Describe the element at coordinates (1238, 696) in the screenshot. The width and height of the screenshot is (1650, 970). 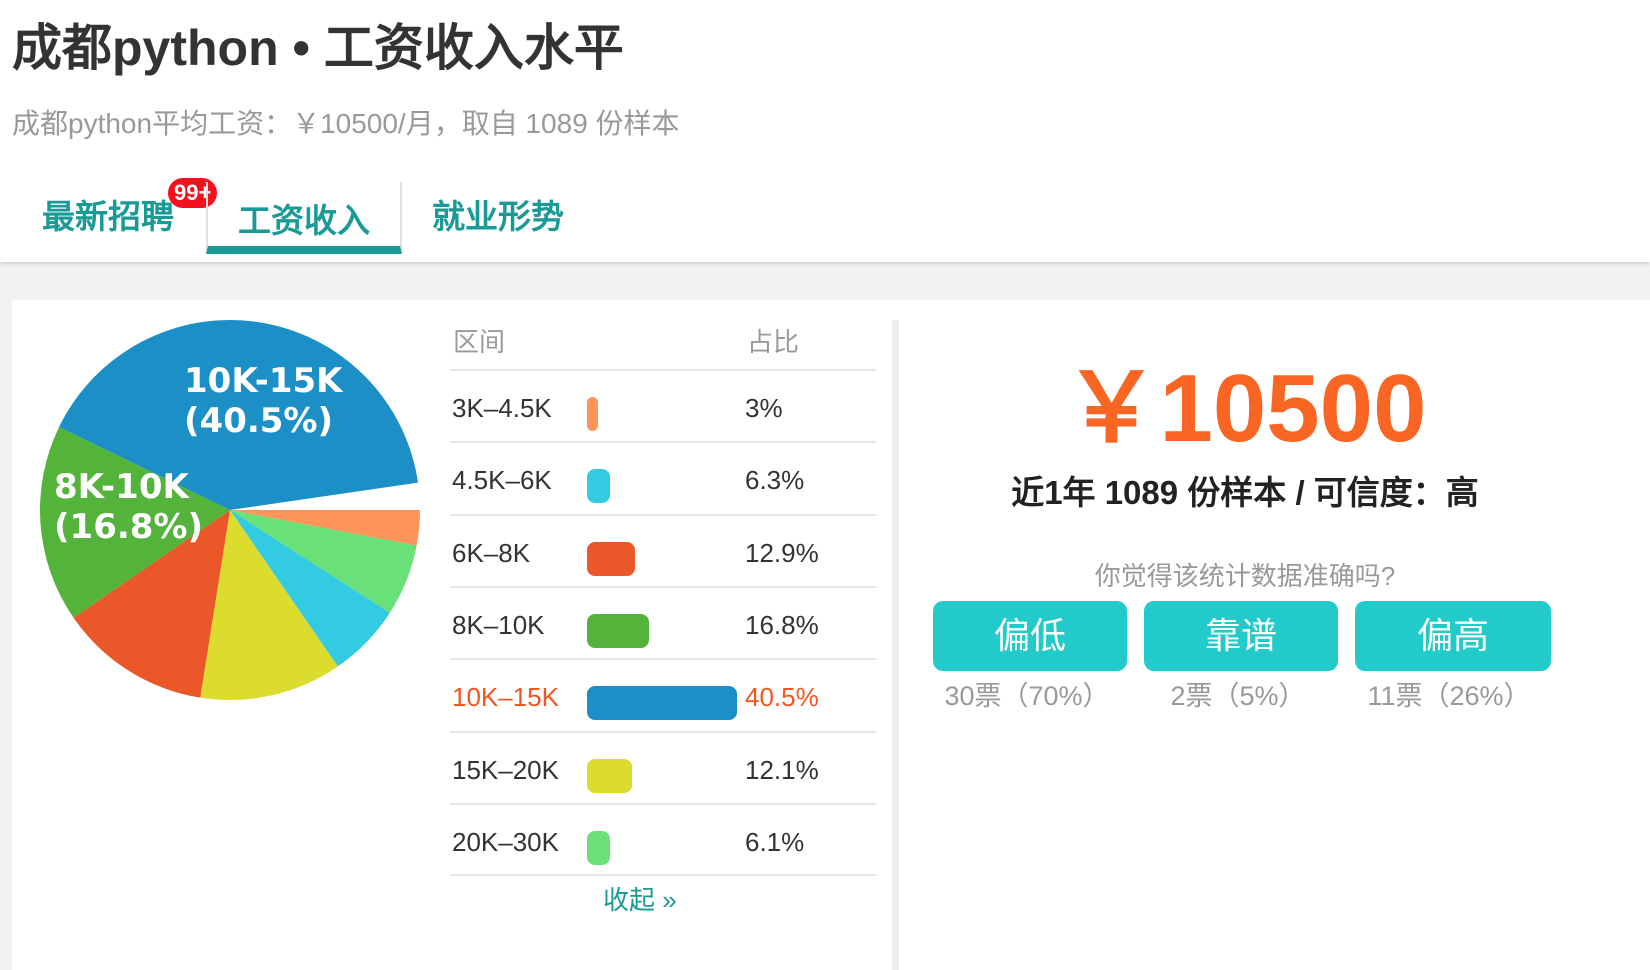
I see `vote-accurate-count: 2票（5%）` at that location.